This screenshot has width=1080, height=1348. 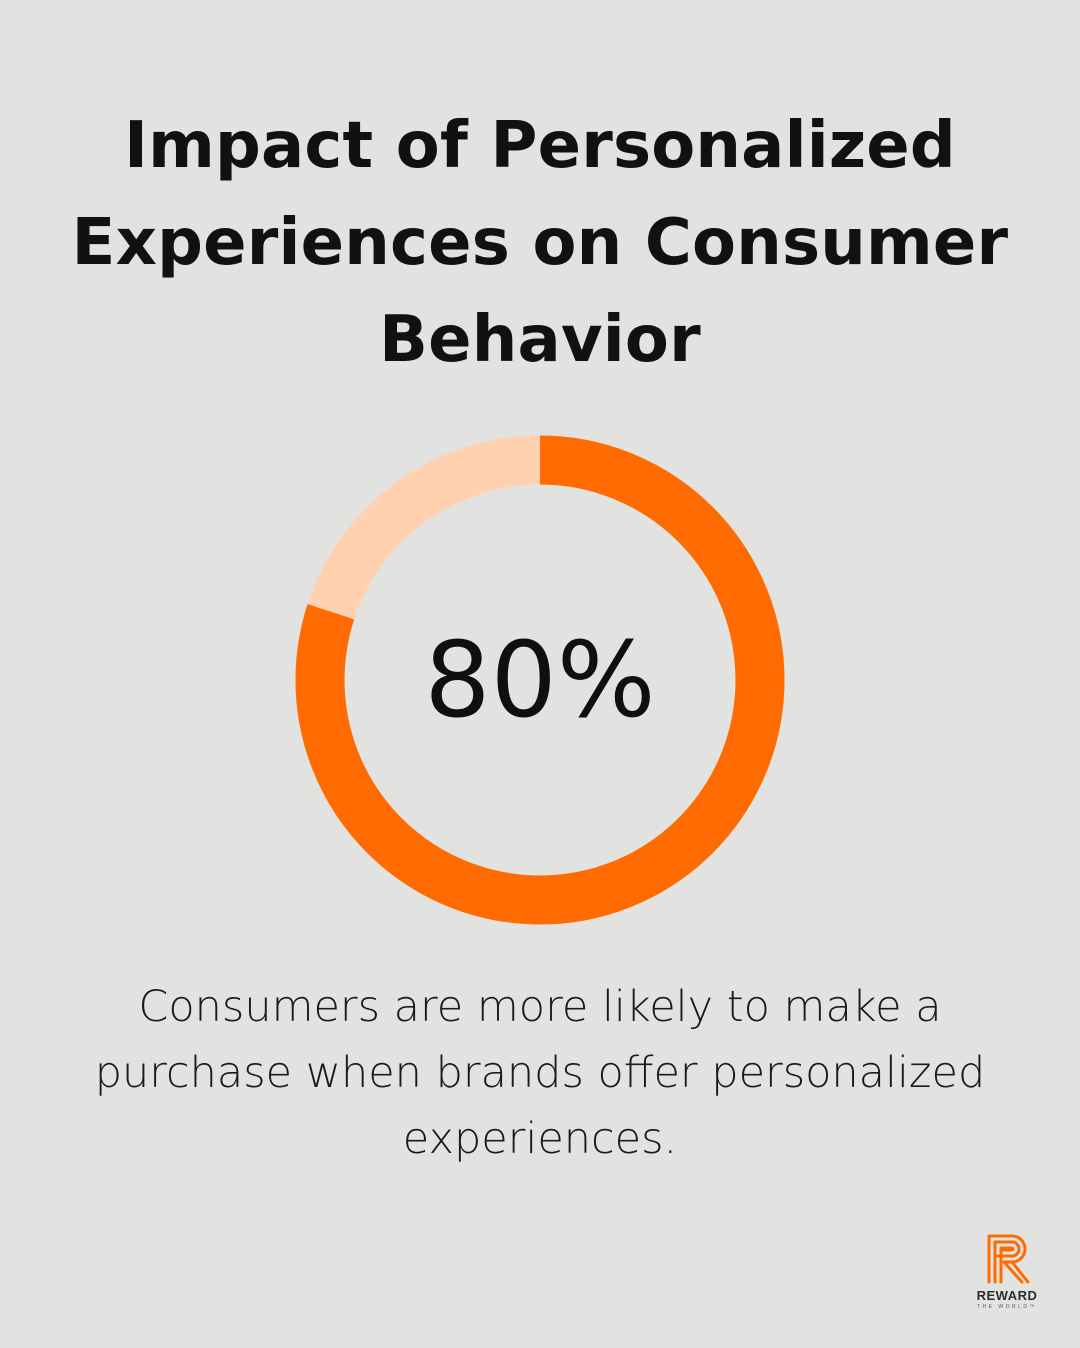 What do you see at coordinates (1008, 1259) in the screenshot?
I see `r-logo-icon` at bounding box center [1008, 1259].